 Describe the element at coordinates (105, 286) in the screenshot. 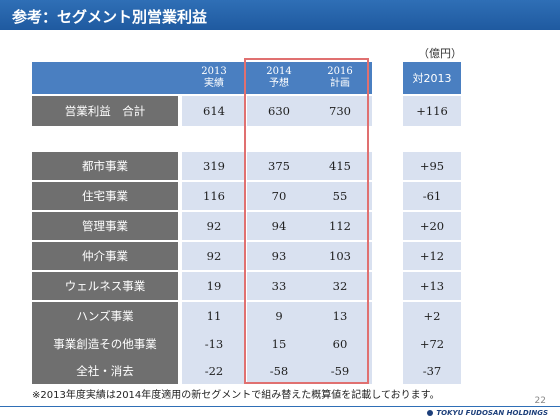

I see `segment-label: ウェルネス事業` at that location.